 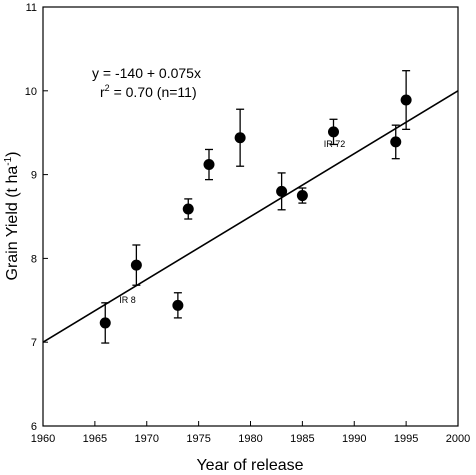 What do you see at coordinates (249, 465) in the screenshot?
I see `x-axis-title: Year of release` at bounding box center [249, 465].